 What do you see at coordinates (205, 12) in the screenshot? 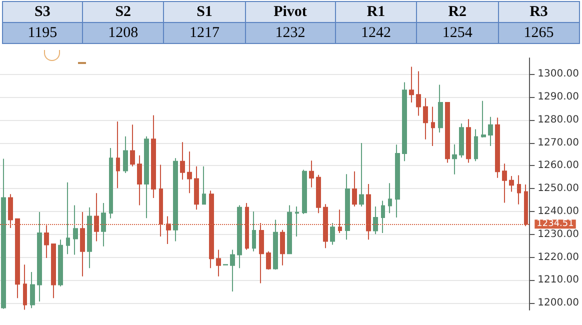
I see `category-label: S1` at bounding box center [205, 12].